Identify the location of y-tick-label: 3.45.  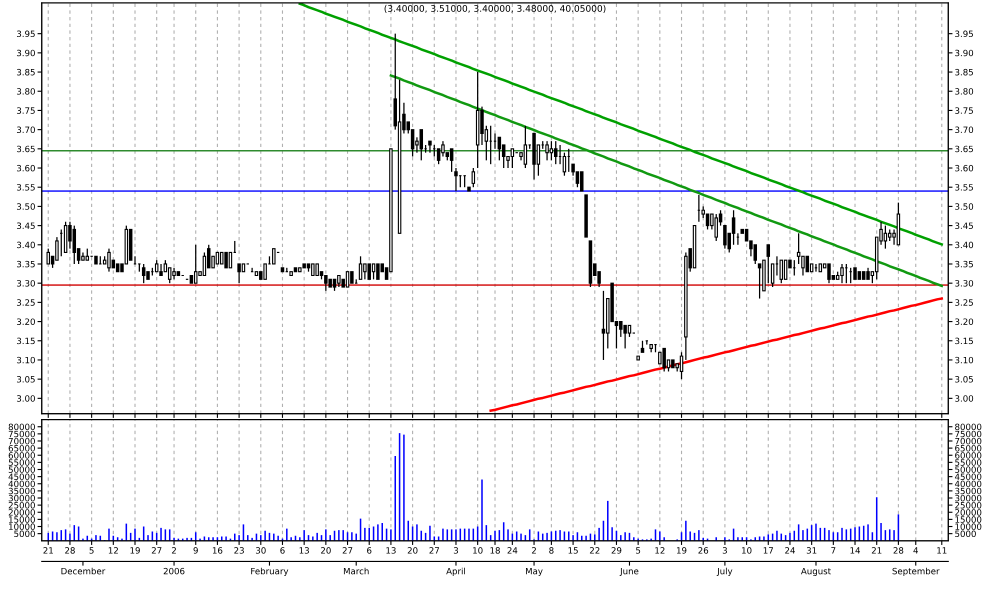
(25, 225).